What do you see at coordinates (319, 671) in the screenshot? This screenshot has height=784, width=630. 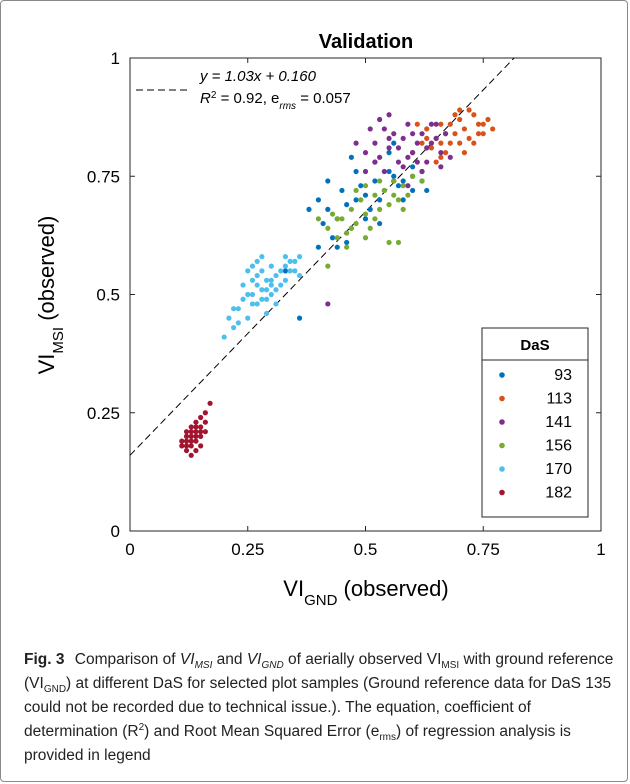 I see `caption-text-4: with ground reference (VI` at bounding box center [319, 671].